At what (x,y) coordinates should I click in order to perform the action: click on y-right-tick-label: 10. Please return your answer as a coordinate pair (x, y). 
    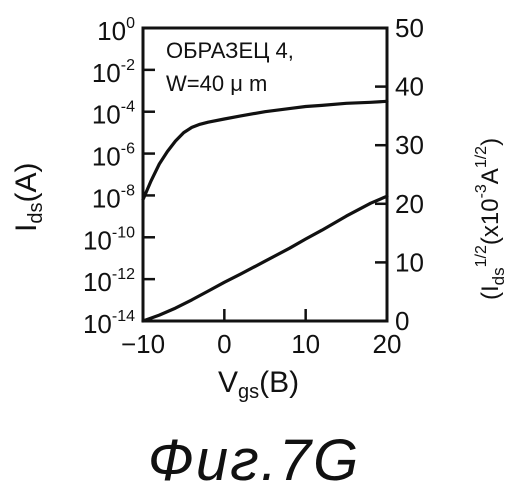
    Looking at the image, I should click on (409, 262).